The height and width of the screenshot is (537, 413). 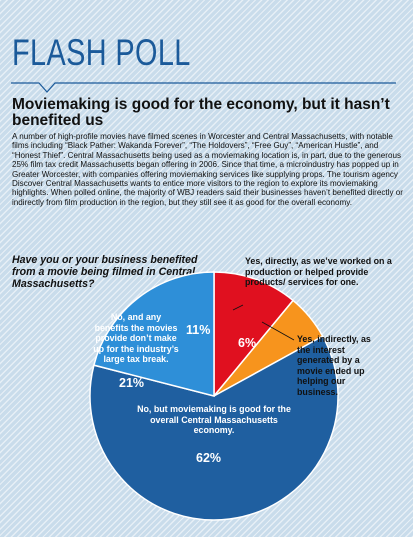 I want to click on leader-line-directly, so click(x=238, y=307).